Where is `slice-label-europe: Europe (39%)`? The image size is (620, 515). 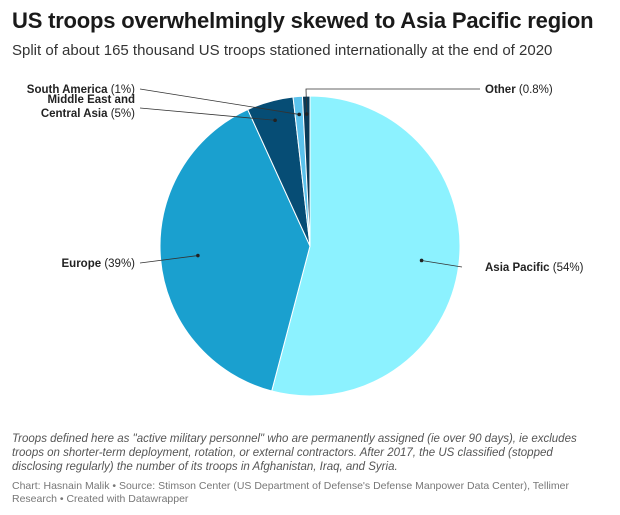 slice-label-europe: Europe (39%) is located at coordinates (99, 264).